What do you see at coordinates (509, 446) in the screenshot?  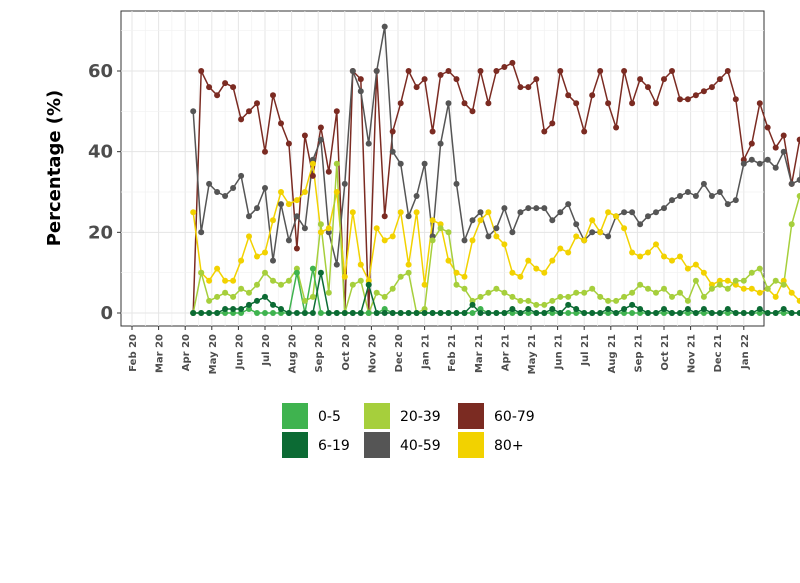 I see `legend-label-80+: 80+` at bounding box center [509, 446].